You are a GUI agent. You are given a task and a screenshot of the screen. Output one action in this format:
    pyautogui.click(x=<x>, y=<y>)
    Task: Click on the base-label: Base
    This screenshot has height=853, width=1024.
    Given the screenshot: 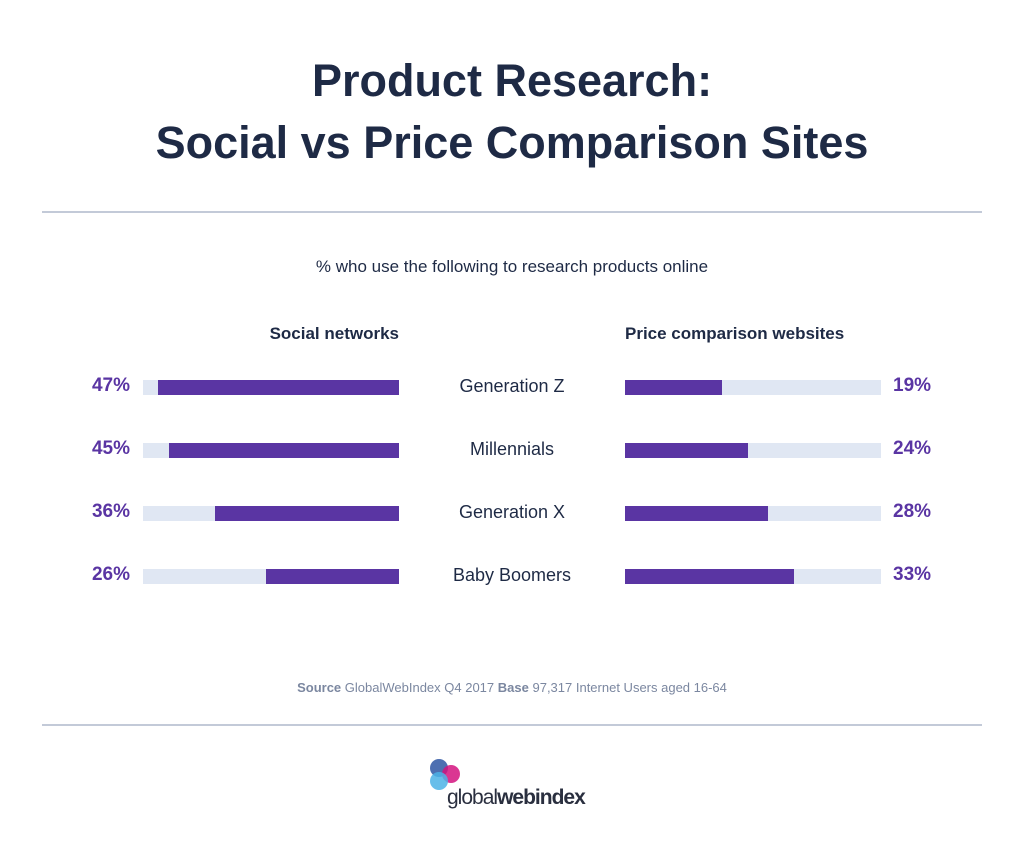 What is the action you would take?
    pyautogui.click(x=513, y=687)
    